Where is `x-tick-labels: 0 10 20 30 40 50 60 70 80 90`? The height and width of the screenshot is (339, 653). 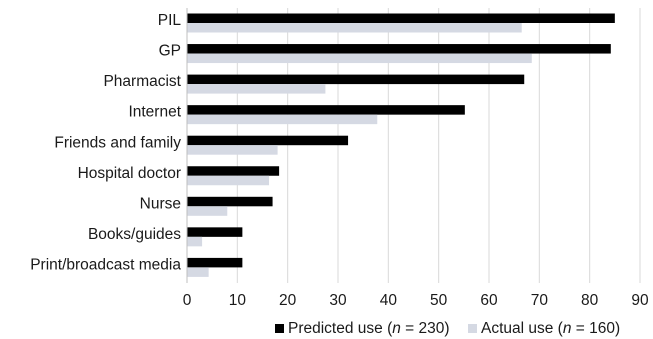 x-tick-labels: 0 10 20 30 40 50 60 70 80 90 is located at coordinates (416, 300).